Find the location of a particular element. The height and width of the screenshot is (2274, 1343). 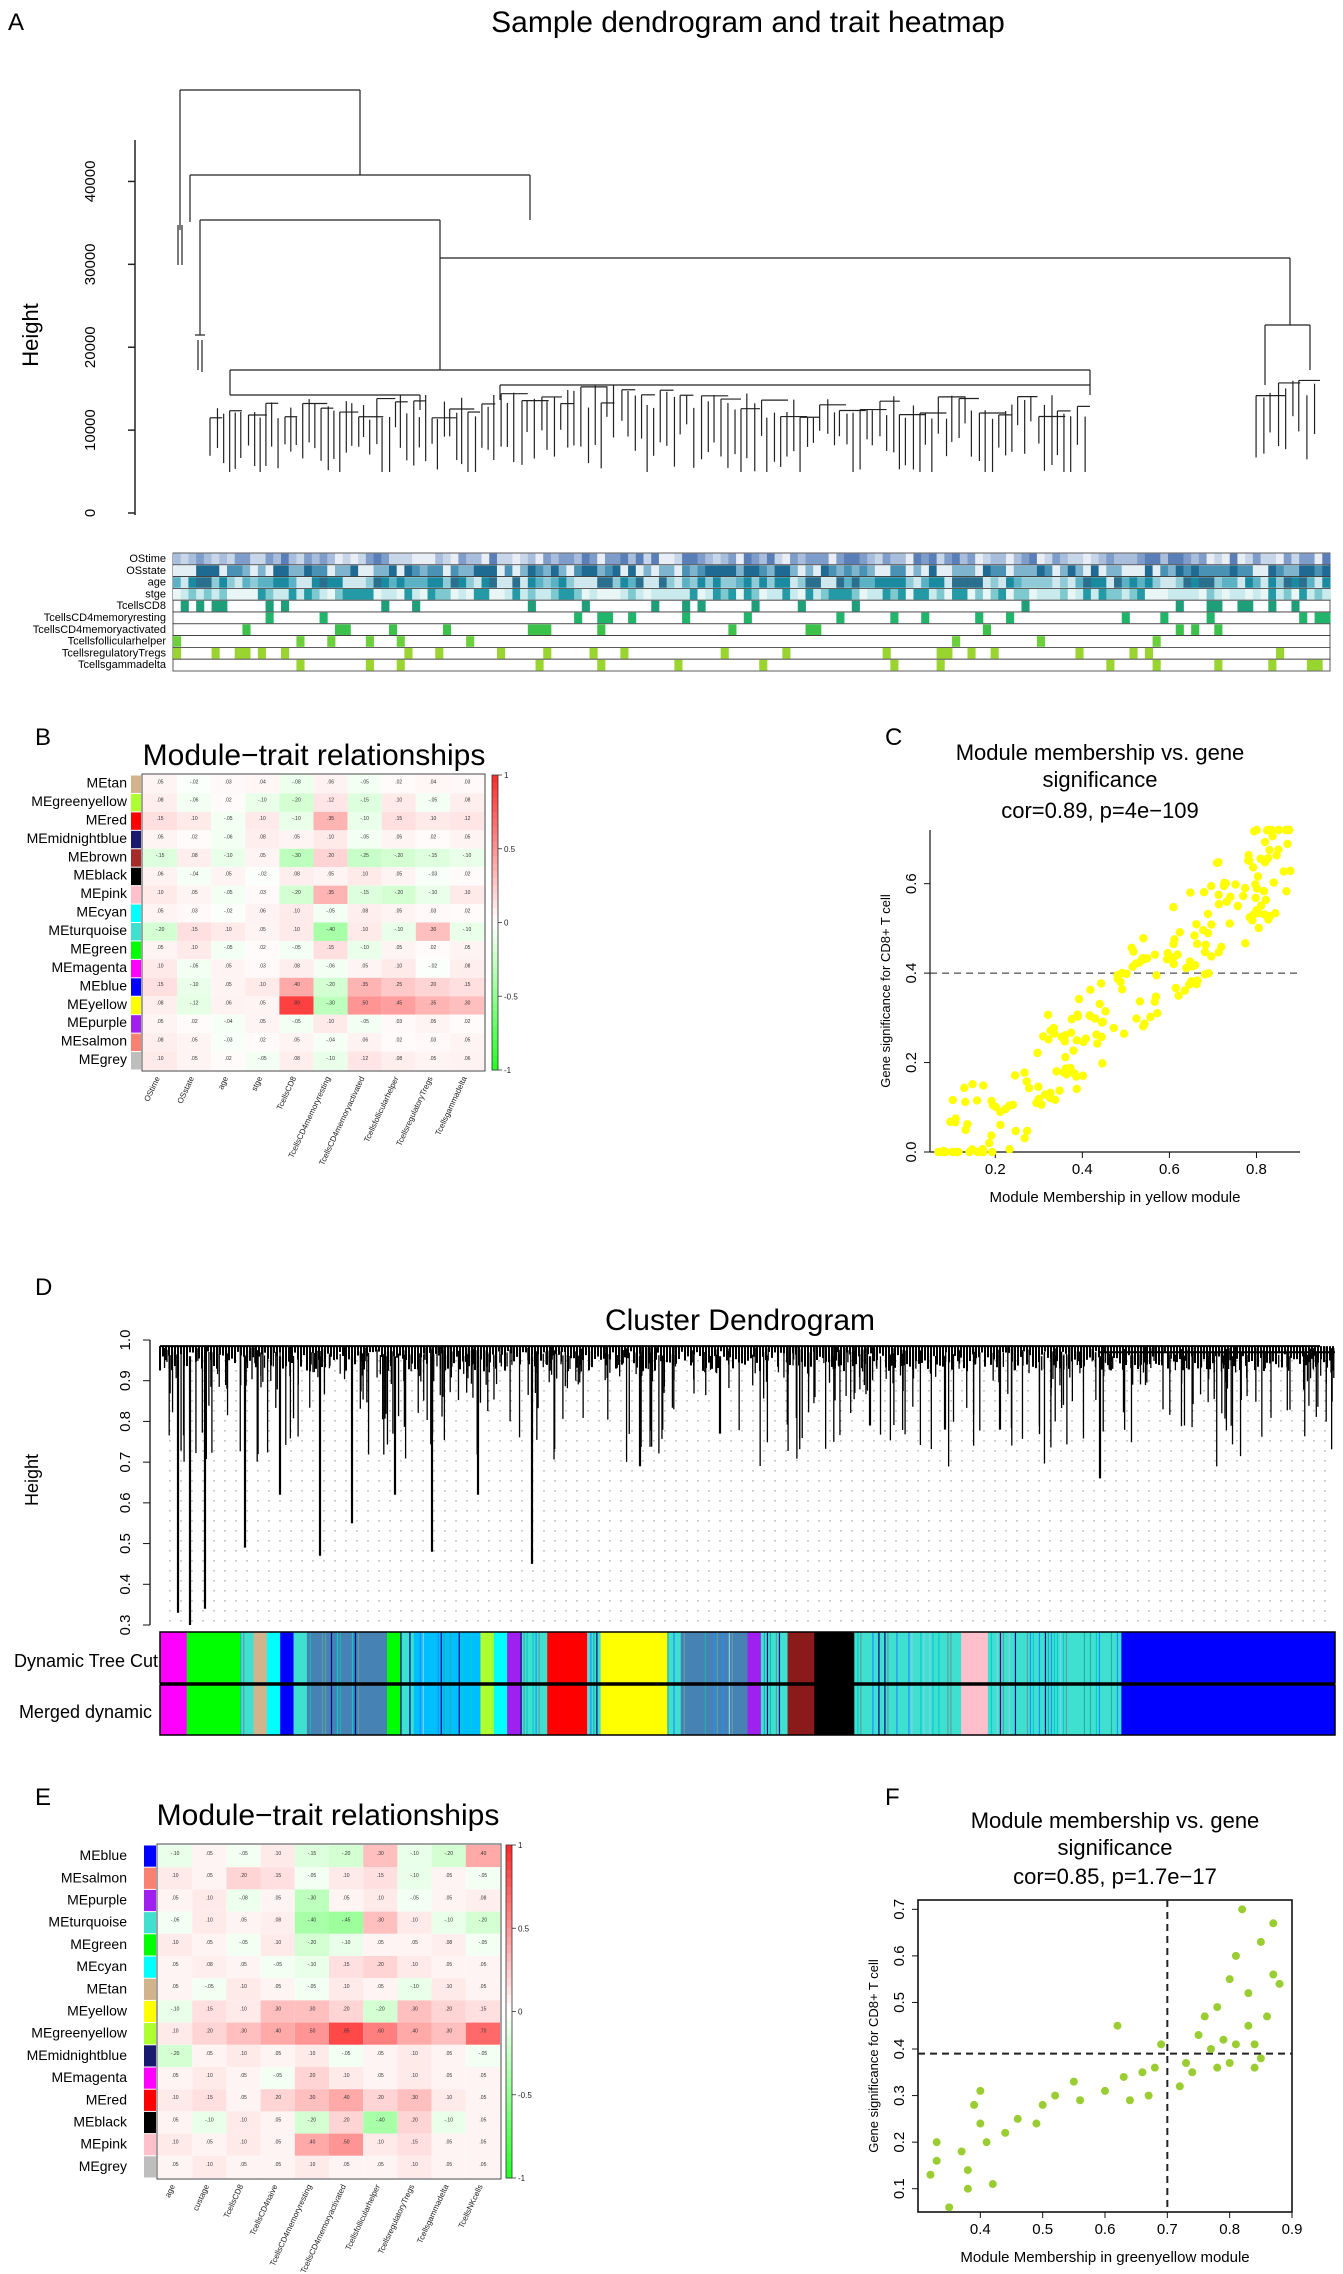

heatmap-cell-value: -.15 is located at coordinates (433, 856).